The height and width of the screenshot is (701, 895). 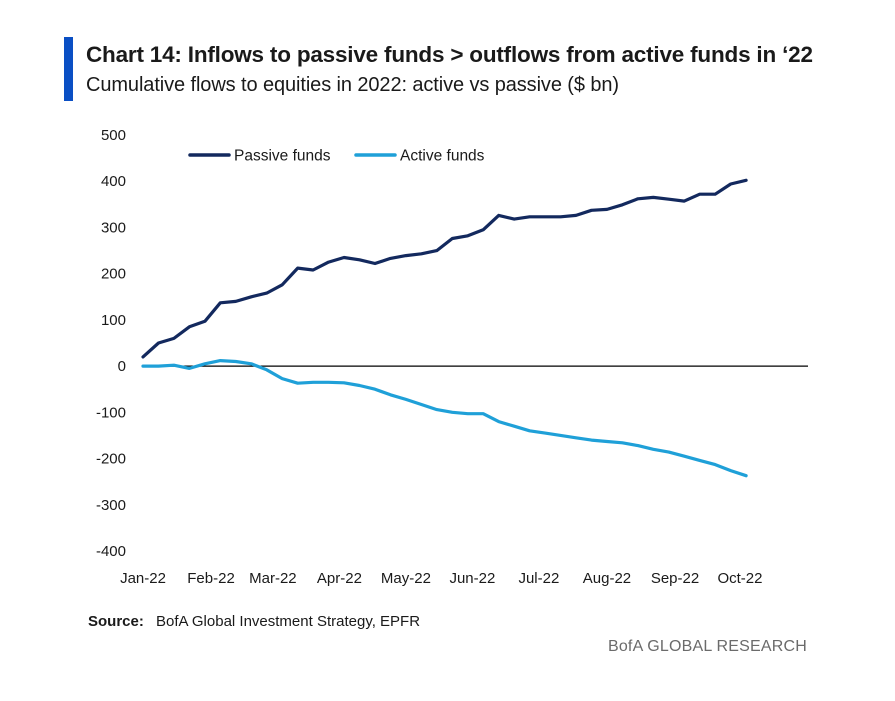 What do you see at coordinates (111, 551) in the screenshot?
I see `y-tick-label: -400` at bounding box center [111, 551].